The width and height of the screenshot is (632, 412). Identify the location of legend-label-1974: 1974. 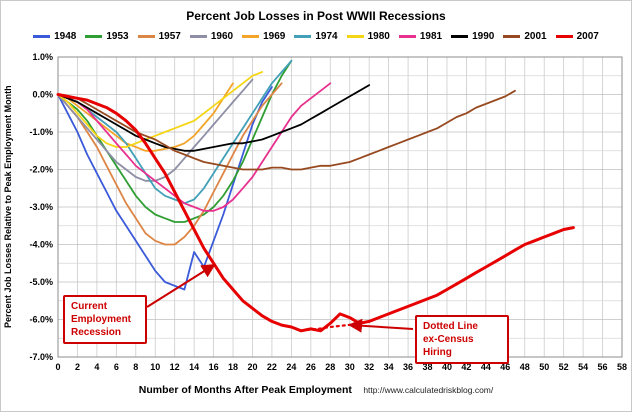
(326, 36).